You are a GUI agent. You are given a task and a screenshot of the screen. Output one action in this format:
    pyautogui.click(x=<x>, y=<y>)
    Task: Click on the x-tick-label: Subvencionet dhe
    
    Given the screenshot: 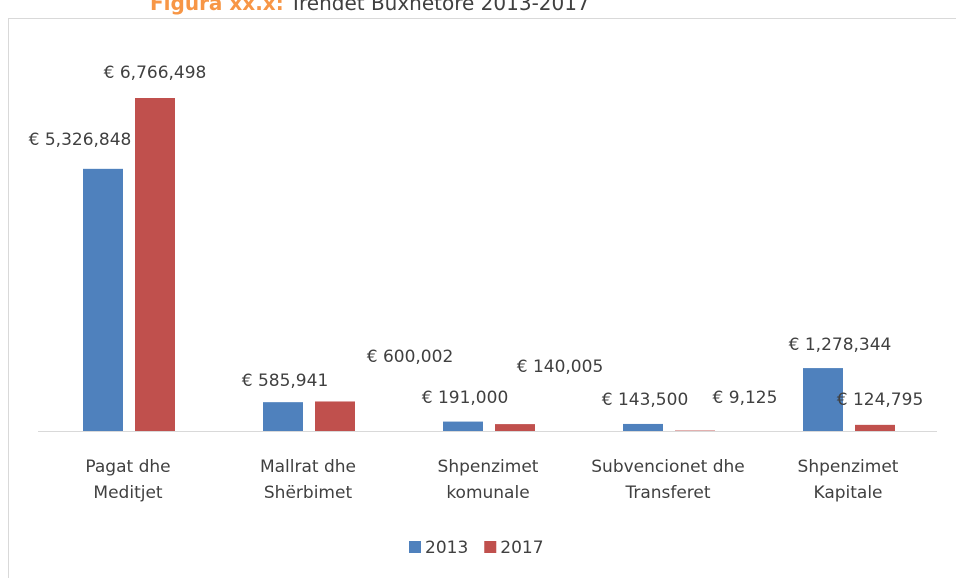 What is the action you would take?
    pyautogui.click(x=667, y=467)
    